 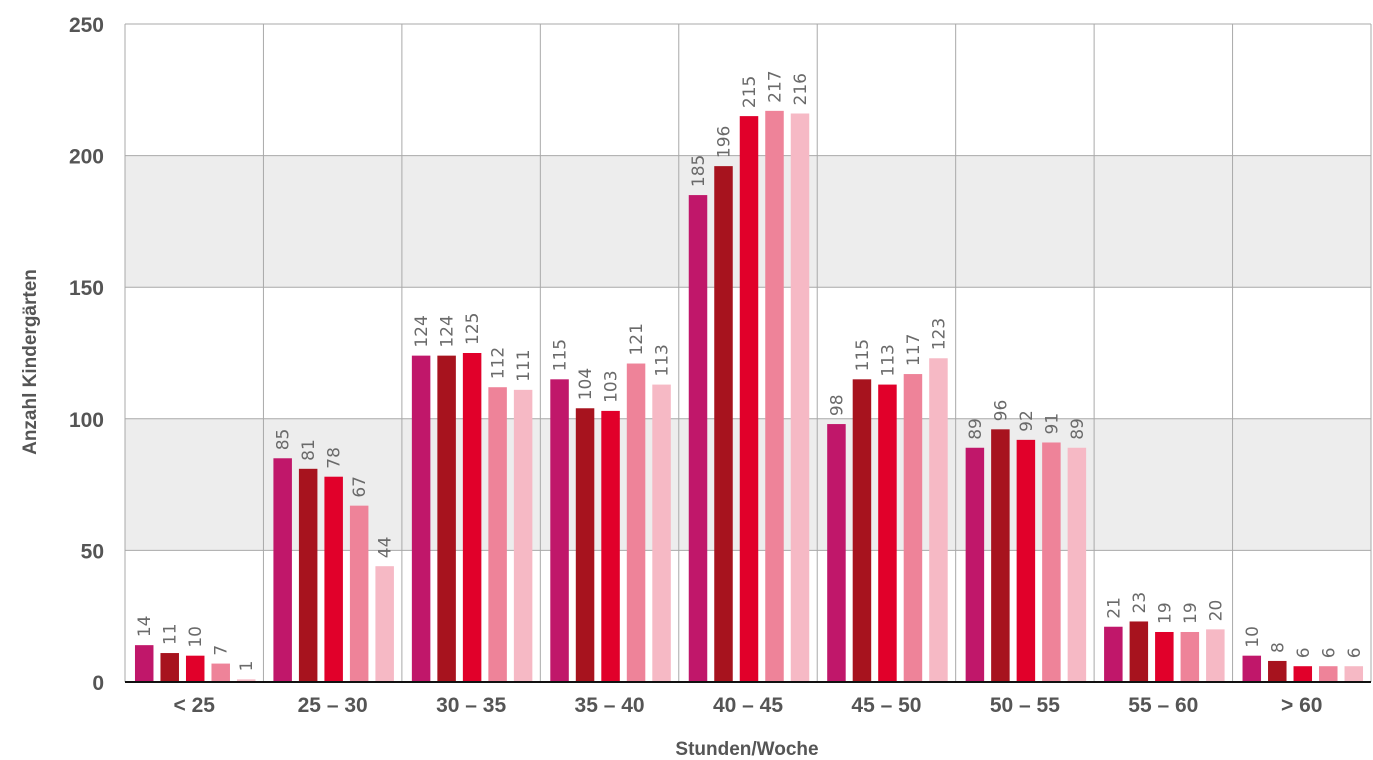 What do you see at coordinates (586, 384) in the screenshot?
I see `data-label: 104` at bounding box center [586, 384].